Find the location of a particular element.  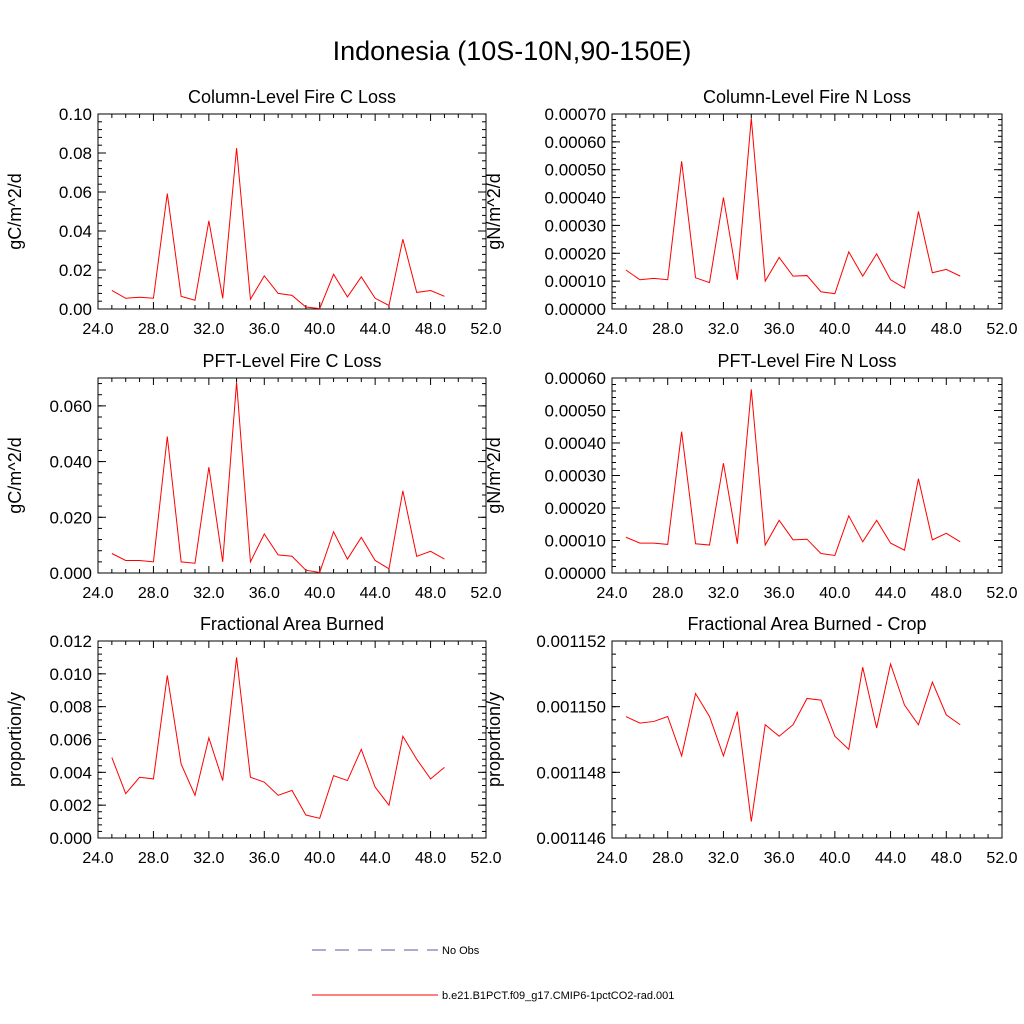

y-tick-label: 0.040 is located at coordinates (70, 462).